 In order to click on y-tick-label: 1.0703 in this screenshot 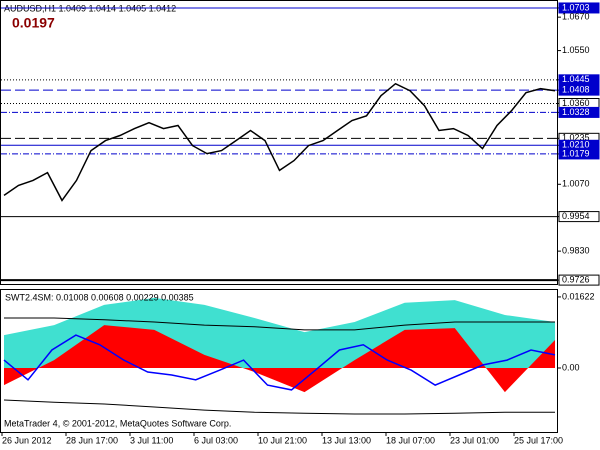, I will do `click(576, 7)`.